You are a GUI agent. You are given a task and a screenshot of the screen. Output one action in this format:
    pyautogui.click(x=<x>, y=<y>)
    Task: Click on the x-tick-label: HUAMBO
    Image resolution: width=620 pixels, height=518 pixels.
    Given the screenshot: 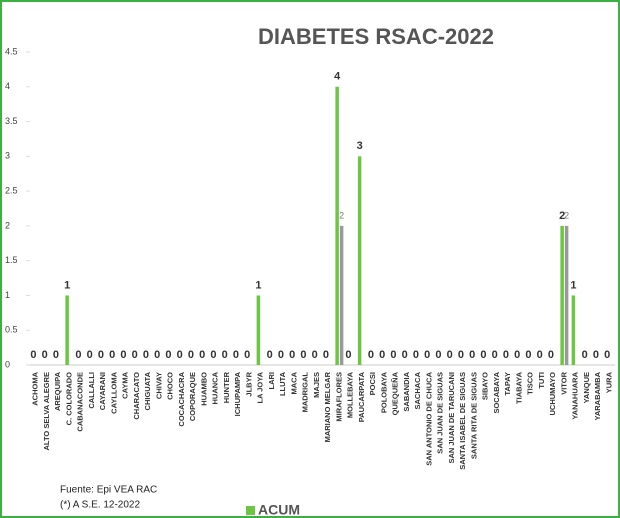 What is the action you would take?
    pyautogui.click(x=203, y=389)
    